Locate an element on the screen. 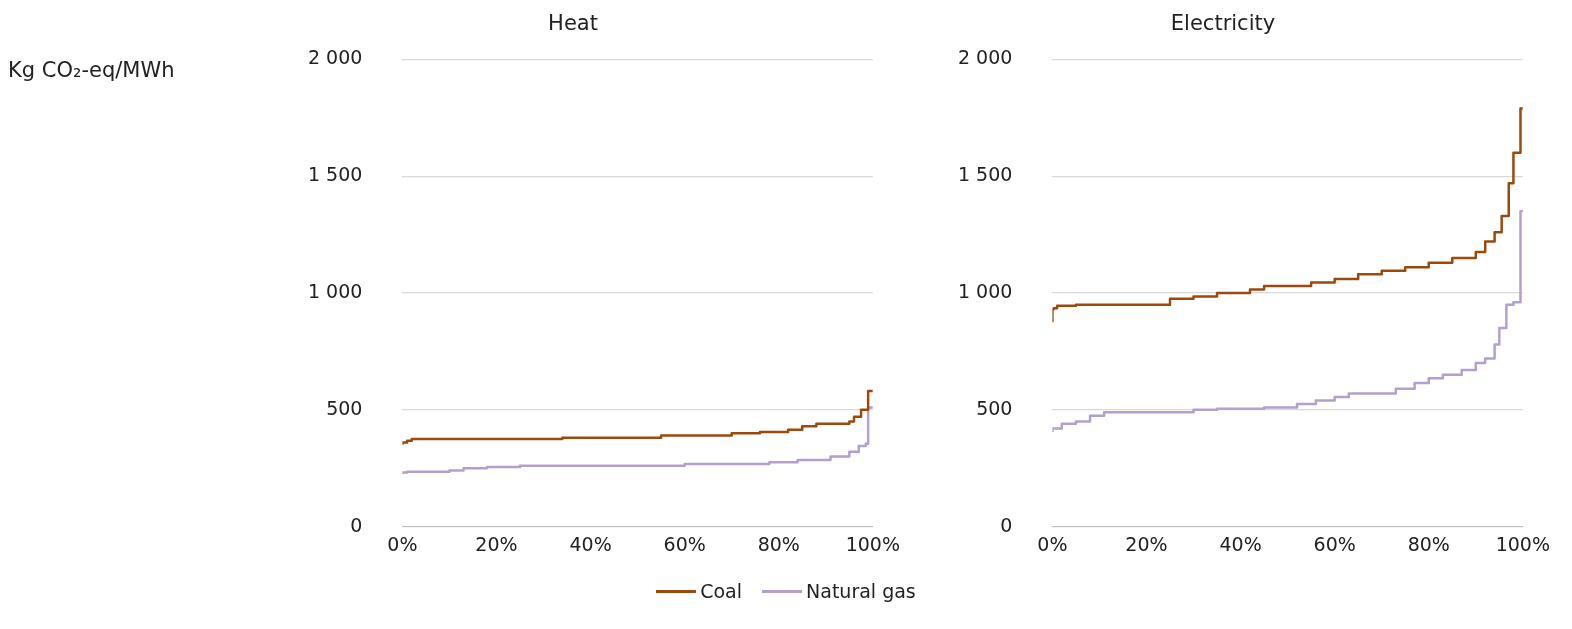 The height and width of the screenshot is (629, 1572). y-axis-title: Kg CO₂-eq/MWh is located at coordinates (92, 70).